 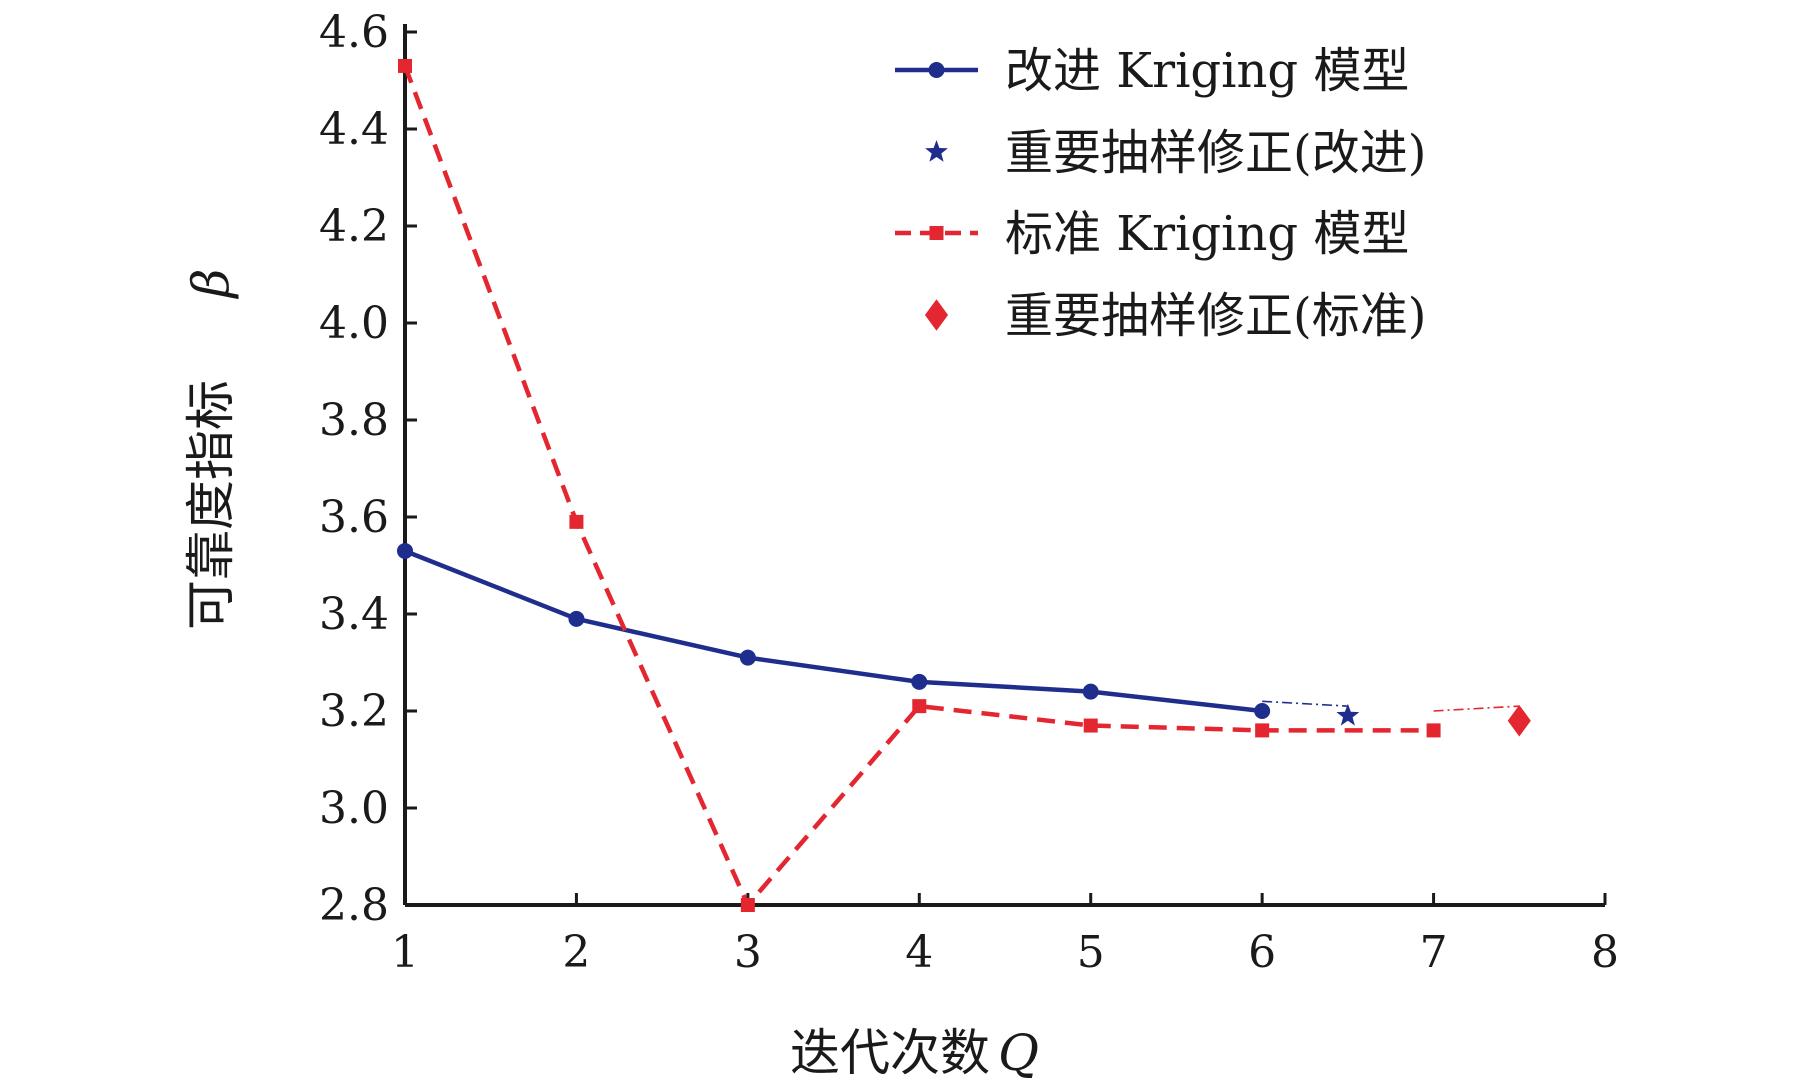 I want to click on y-tick-label: 4.4, so click(x=354, y=129).